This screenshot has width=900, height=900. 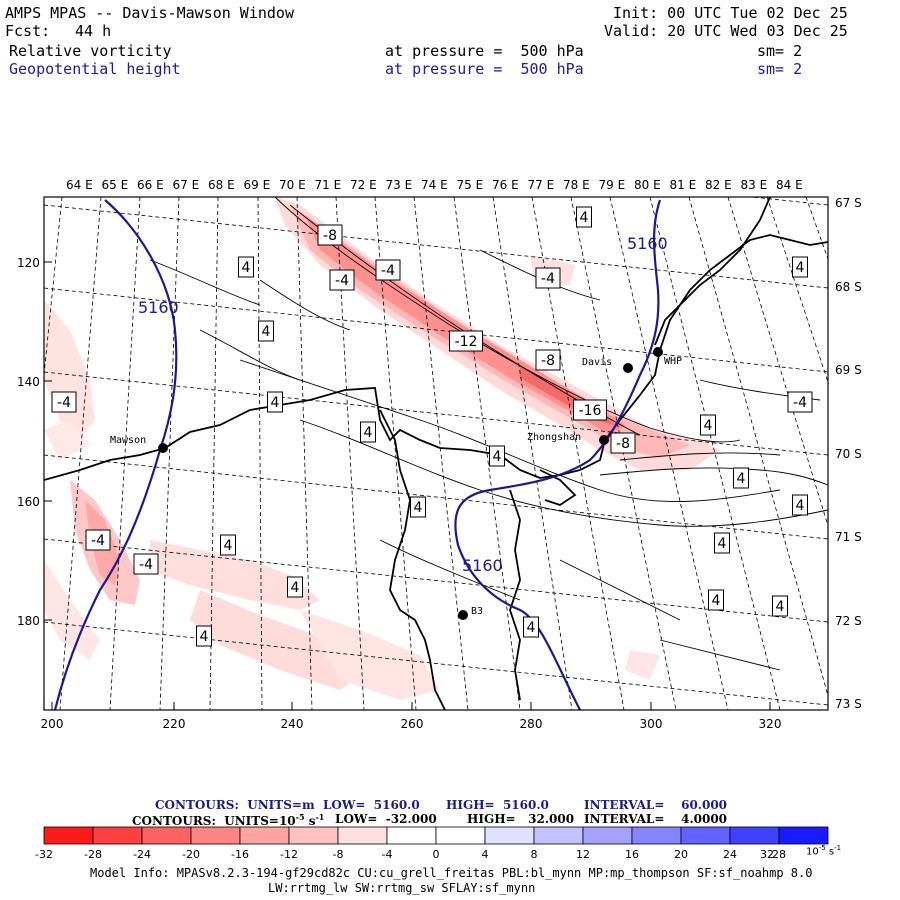 I want to click on height-label: 5160, so click(x=647, y=243).